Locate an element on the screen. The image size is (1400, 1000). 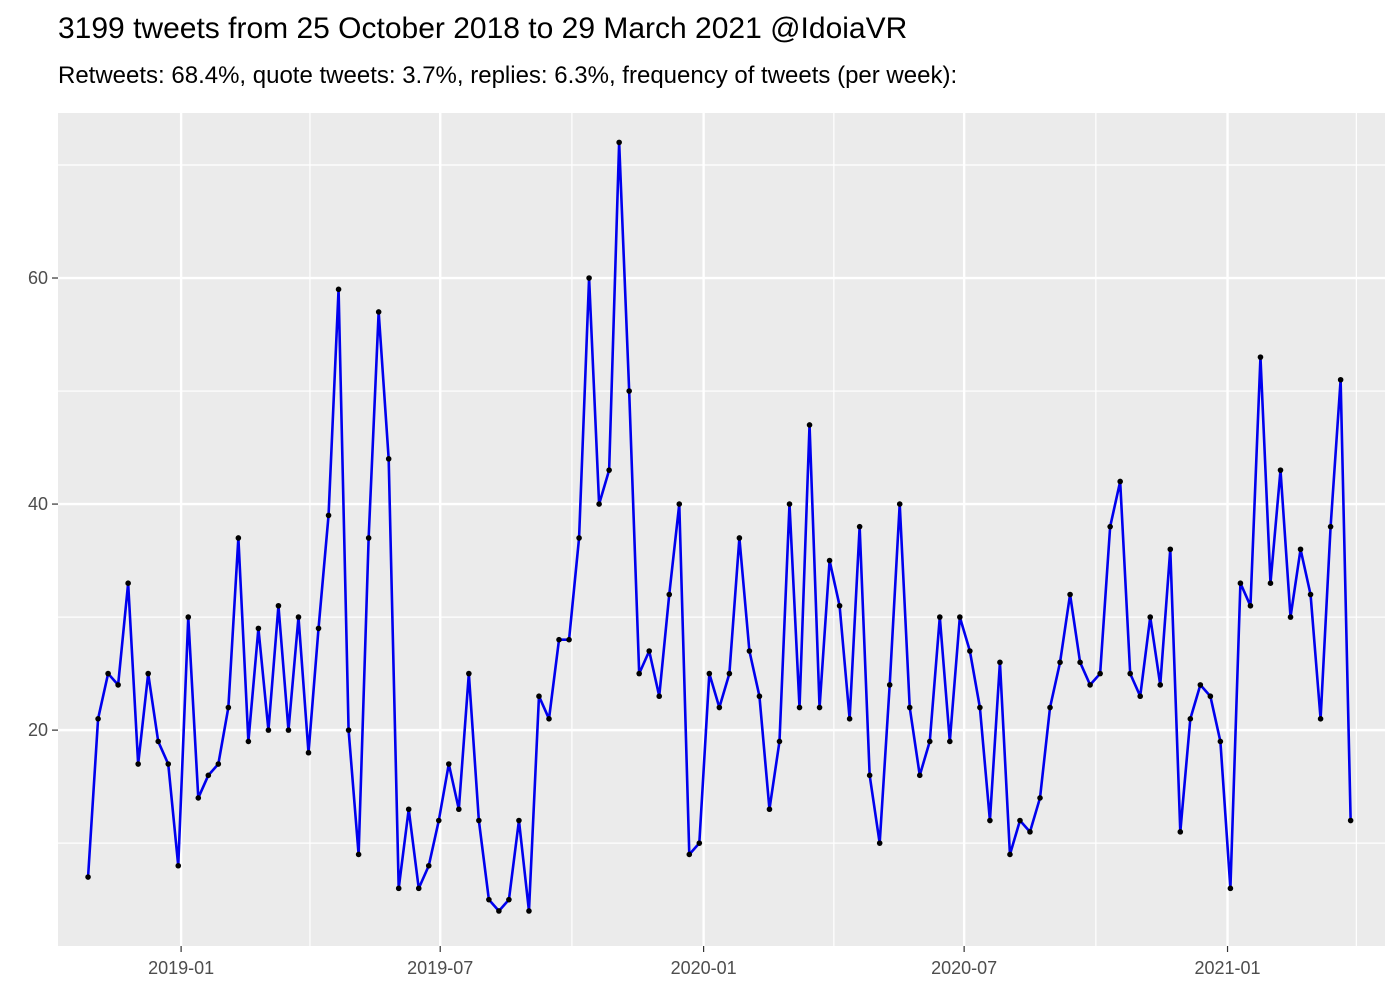
y-tick-label-2: 60 is located at coordinates (38, 278).